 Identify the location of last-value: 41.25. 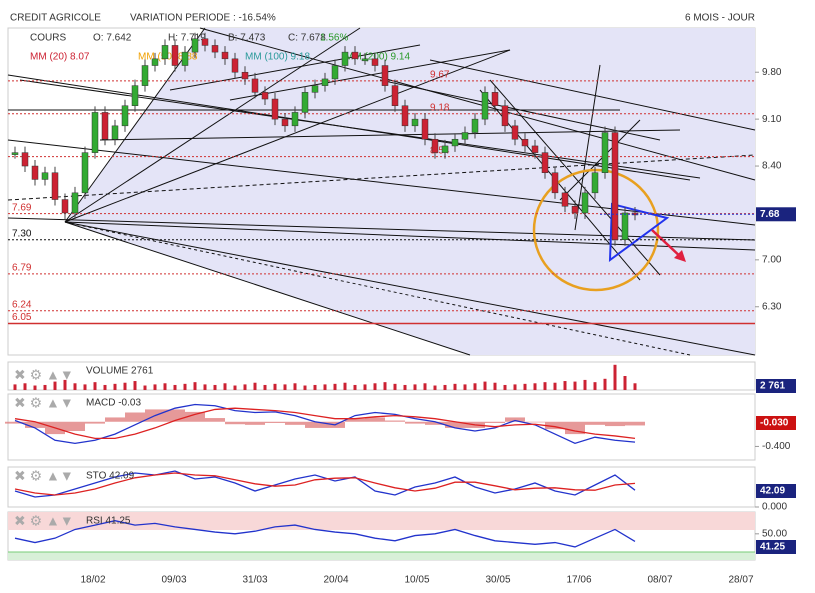
(772, 547).